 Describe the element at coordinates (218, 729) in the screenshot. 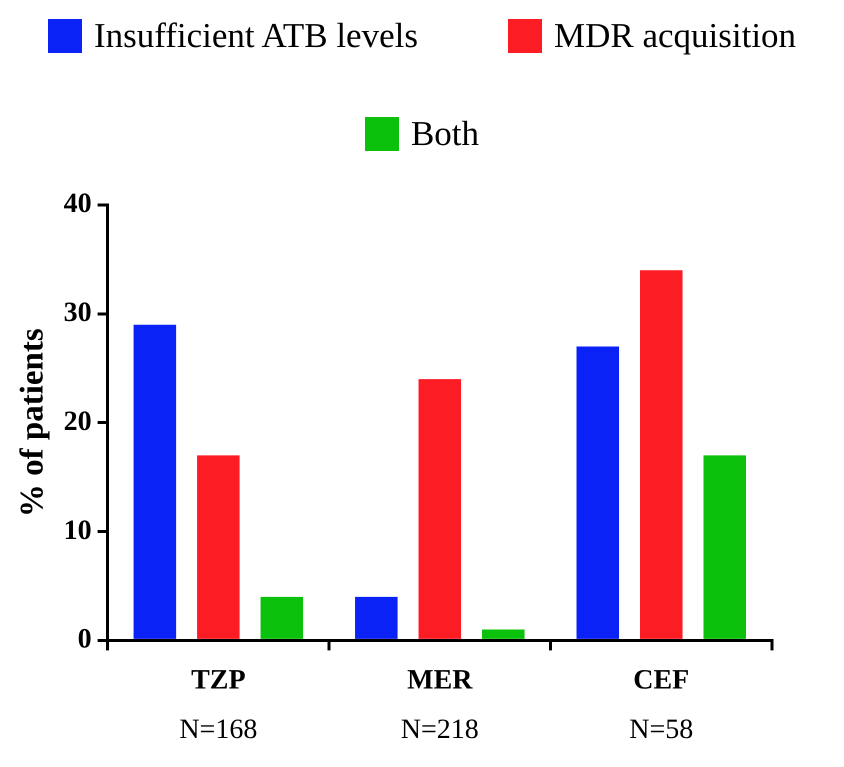

I see `text: N=168` at that location.